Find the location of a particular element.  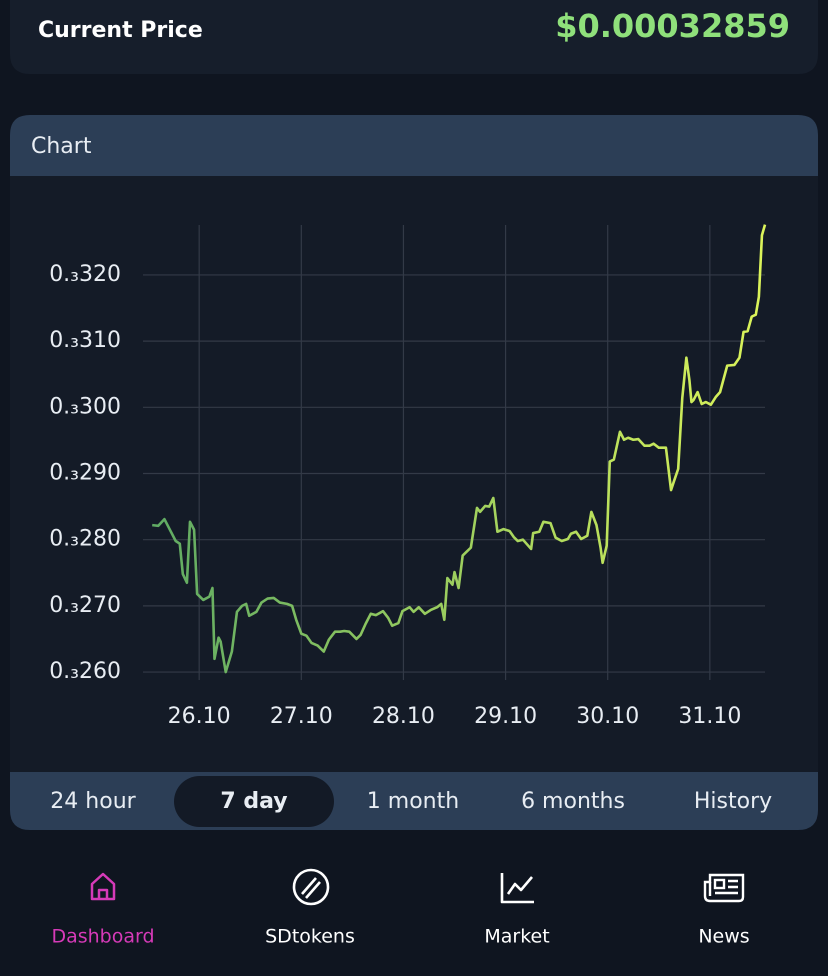

y-tick-label: 0.₃280 is located at coordinates (85, 539).